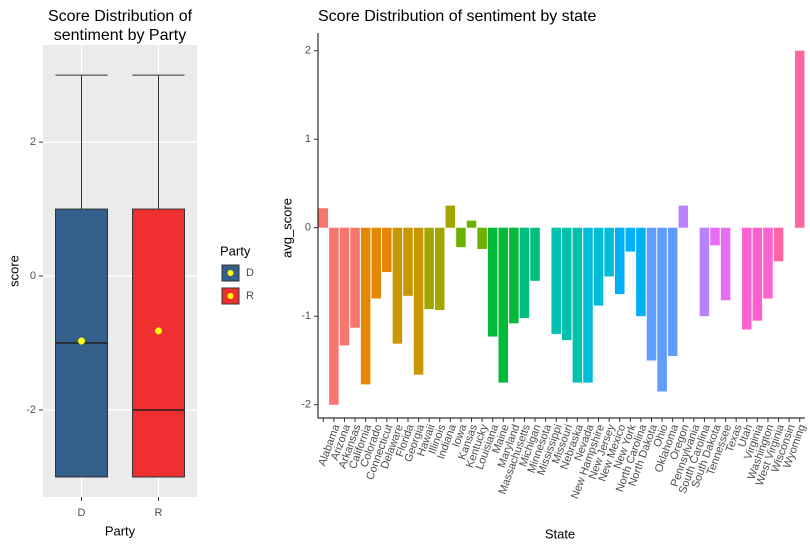  What do you see at coordinates (120, 16) in the screenshot?
I see `chart-title: Score Distribution of` at bounding box center [120, 16].